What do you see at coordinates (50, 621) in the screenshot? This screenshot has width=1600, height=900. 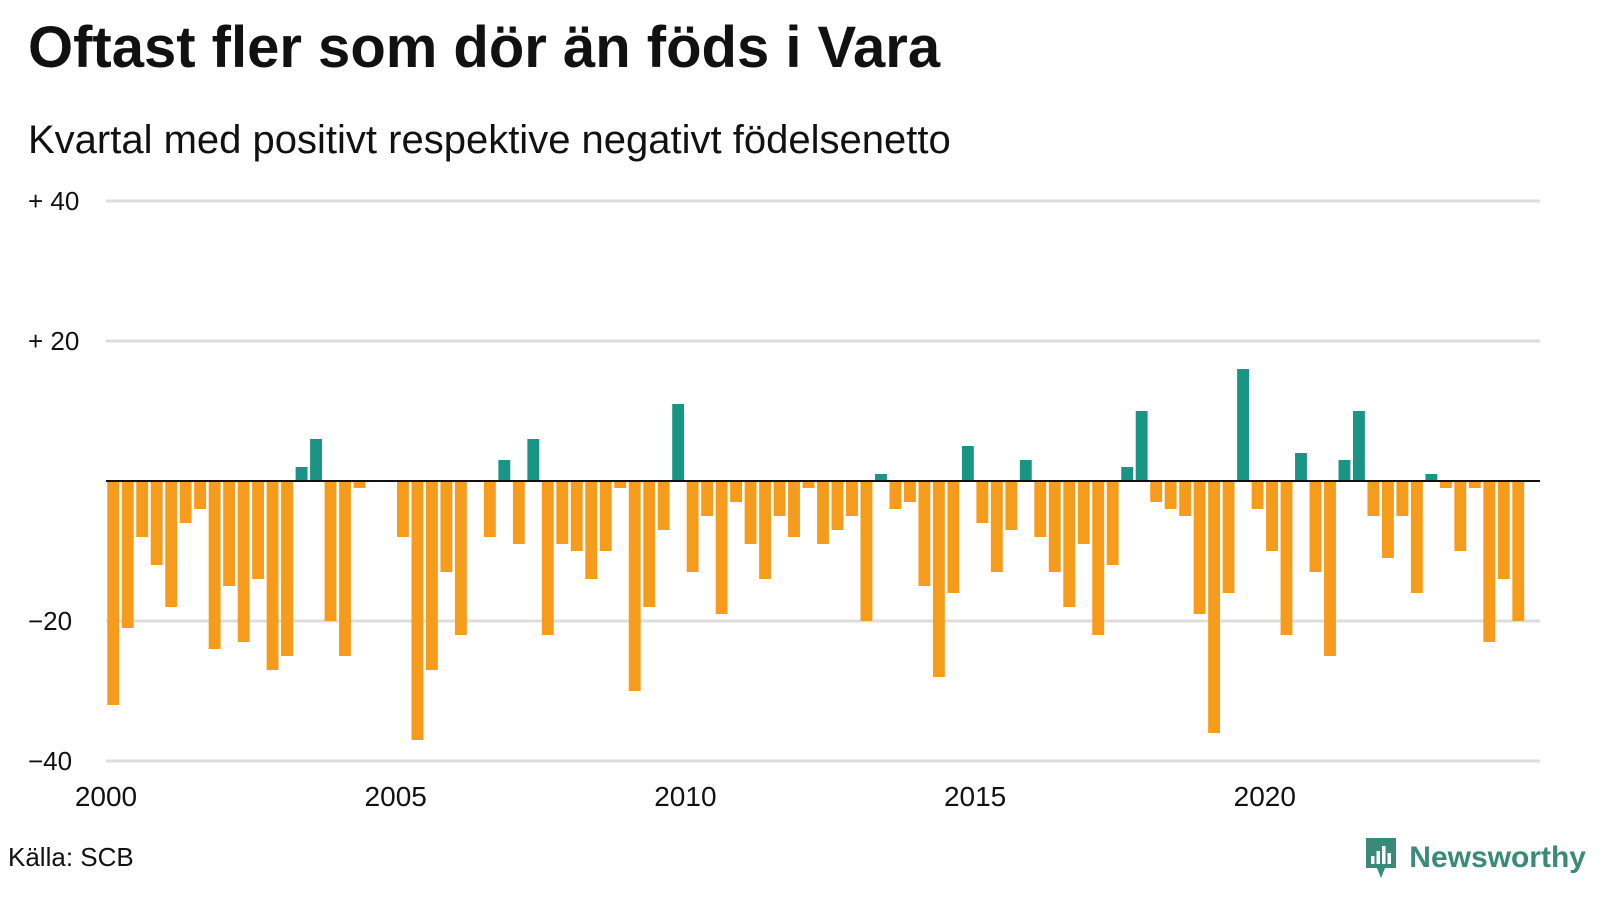 I see `y-tick-label: −20` at bounding box center [50, 621].